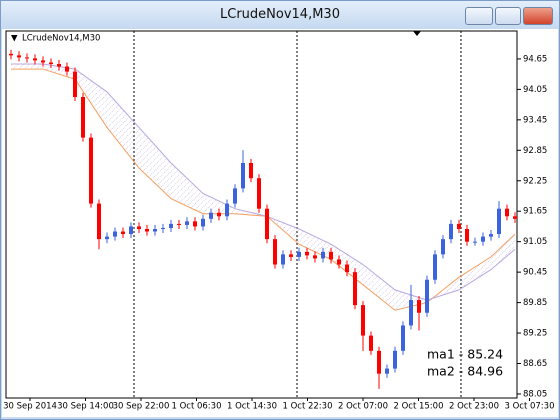 The height and width of the screenshot is (420, 560). Describe the element at coordinates (14, 39) in the screenshot. I see `chart-label: ▼` at that location.